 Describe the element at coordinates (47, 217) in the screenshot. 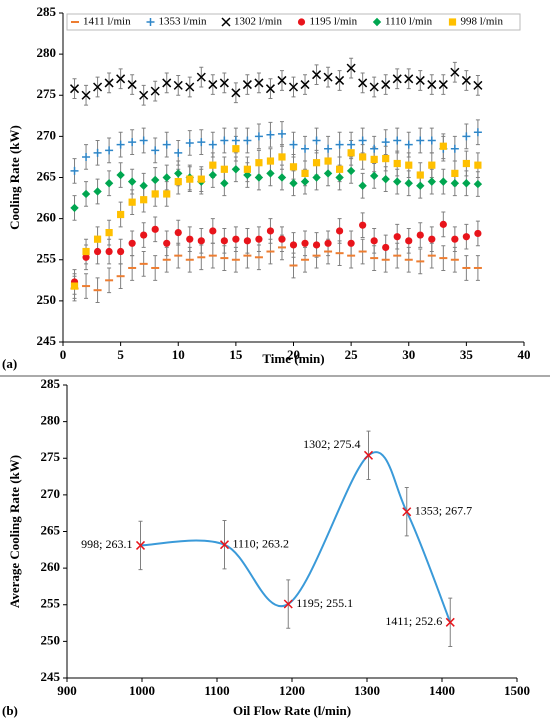

I see `y-tick-label: 260` at that location.